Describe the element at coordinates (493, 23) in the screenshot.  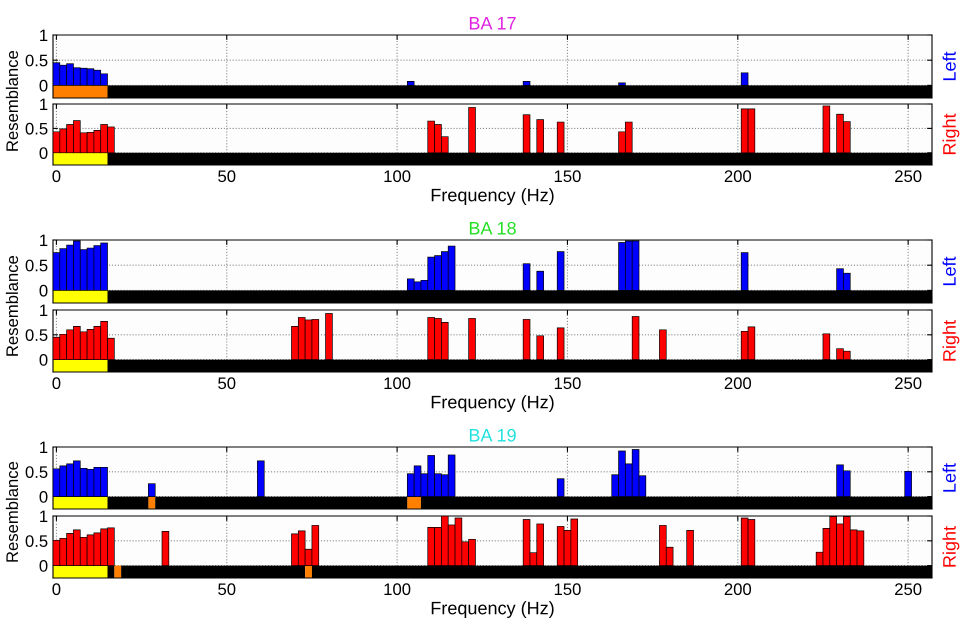
I see `chart-title: BA 17` at that location.